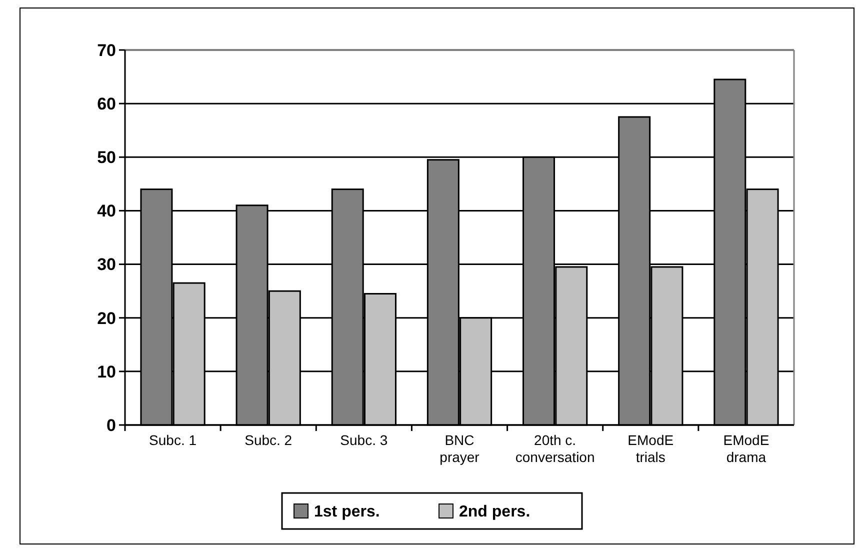  What do you see at coordinates (106, 318) in the screenshot?
I see `y-tick-label: 20` at bounding box center [106, 318].